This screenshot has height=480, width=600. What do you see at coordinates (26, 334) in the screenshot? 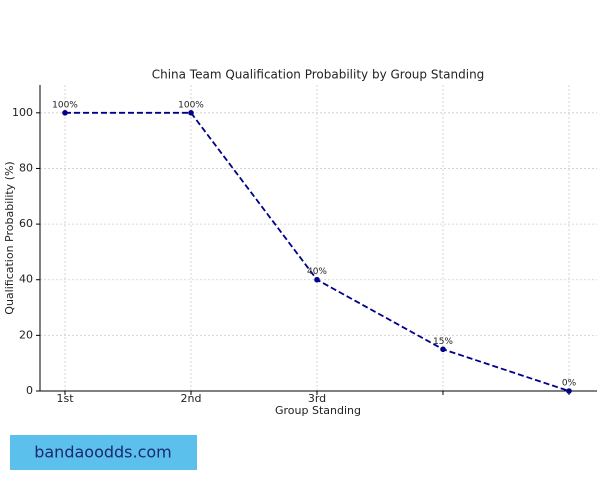
I see `y-tick-label: 20` at bounding box center [26, 334].